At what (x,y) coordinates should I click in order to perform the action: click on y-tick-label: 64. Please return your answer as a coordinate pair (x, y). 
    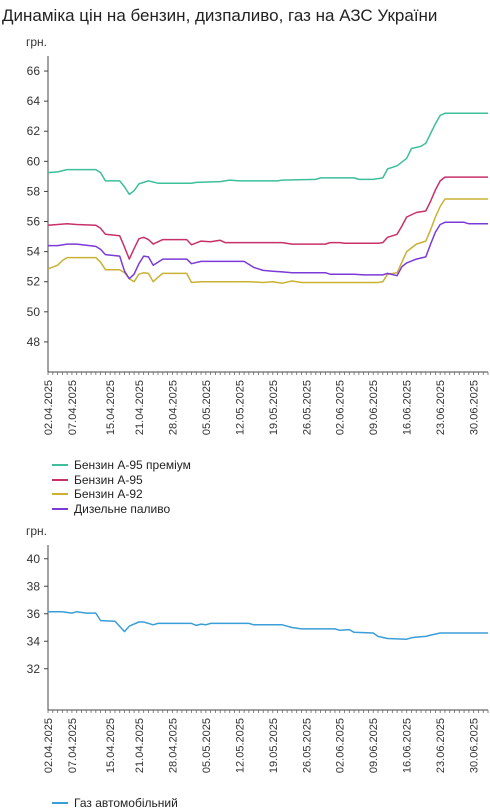
    Looking at the image, I should click on (34, 101).